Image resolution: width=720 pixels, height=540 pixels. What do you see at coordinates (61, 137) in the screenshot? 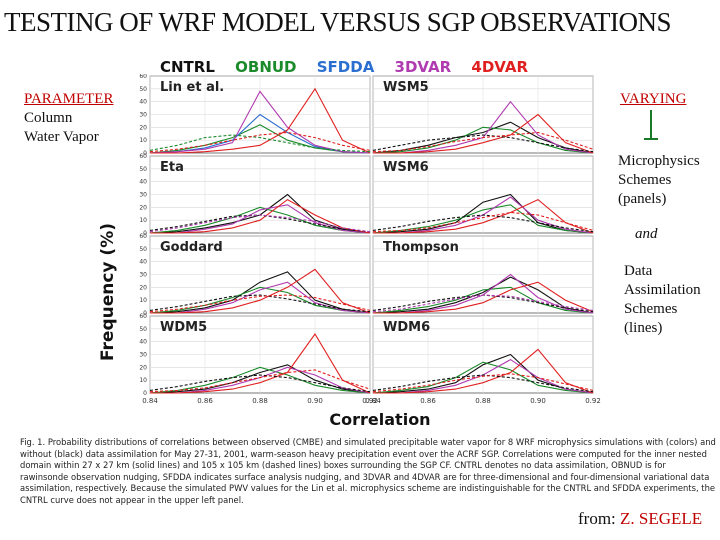
I see `parameter-line-2: Water Vapor` at bounding box center [61, 137].